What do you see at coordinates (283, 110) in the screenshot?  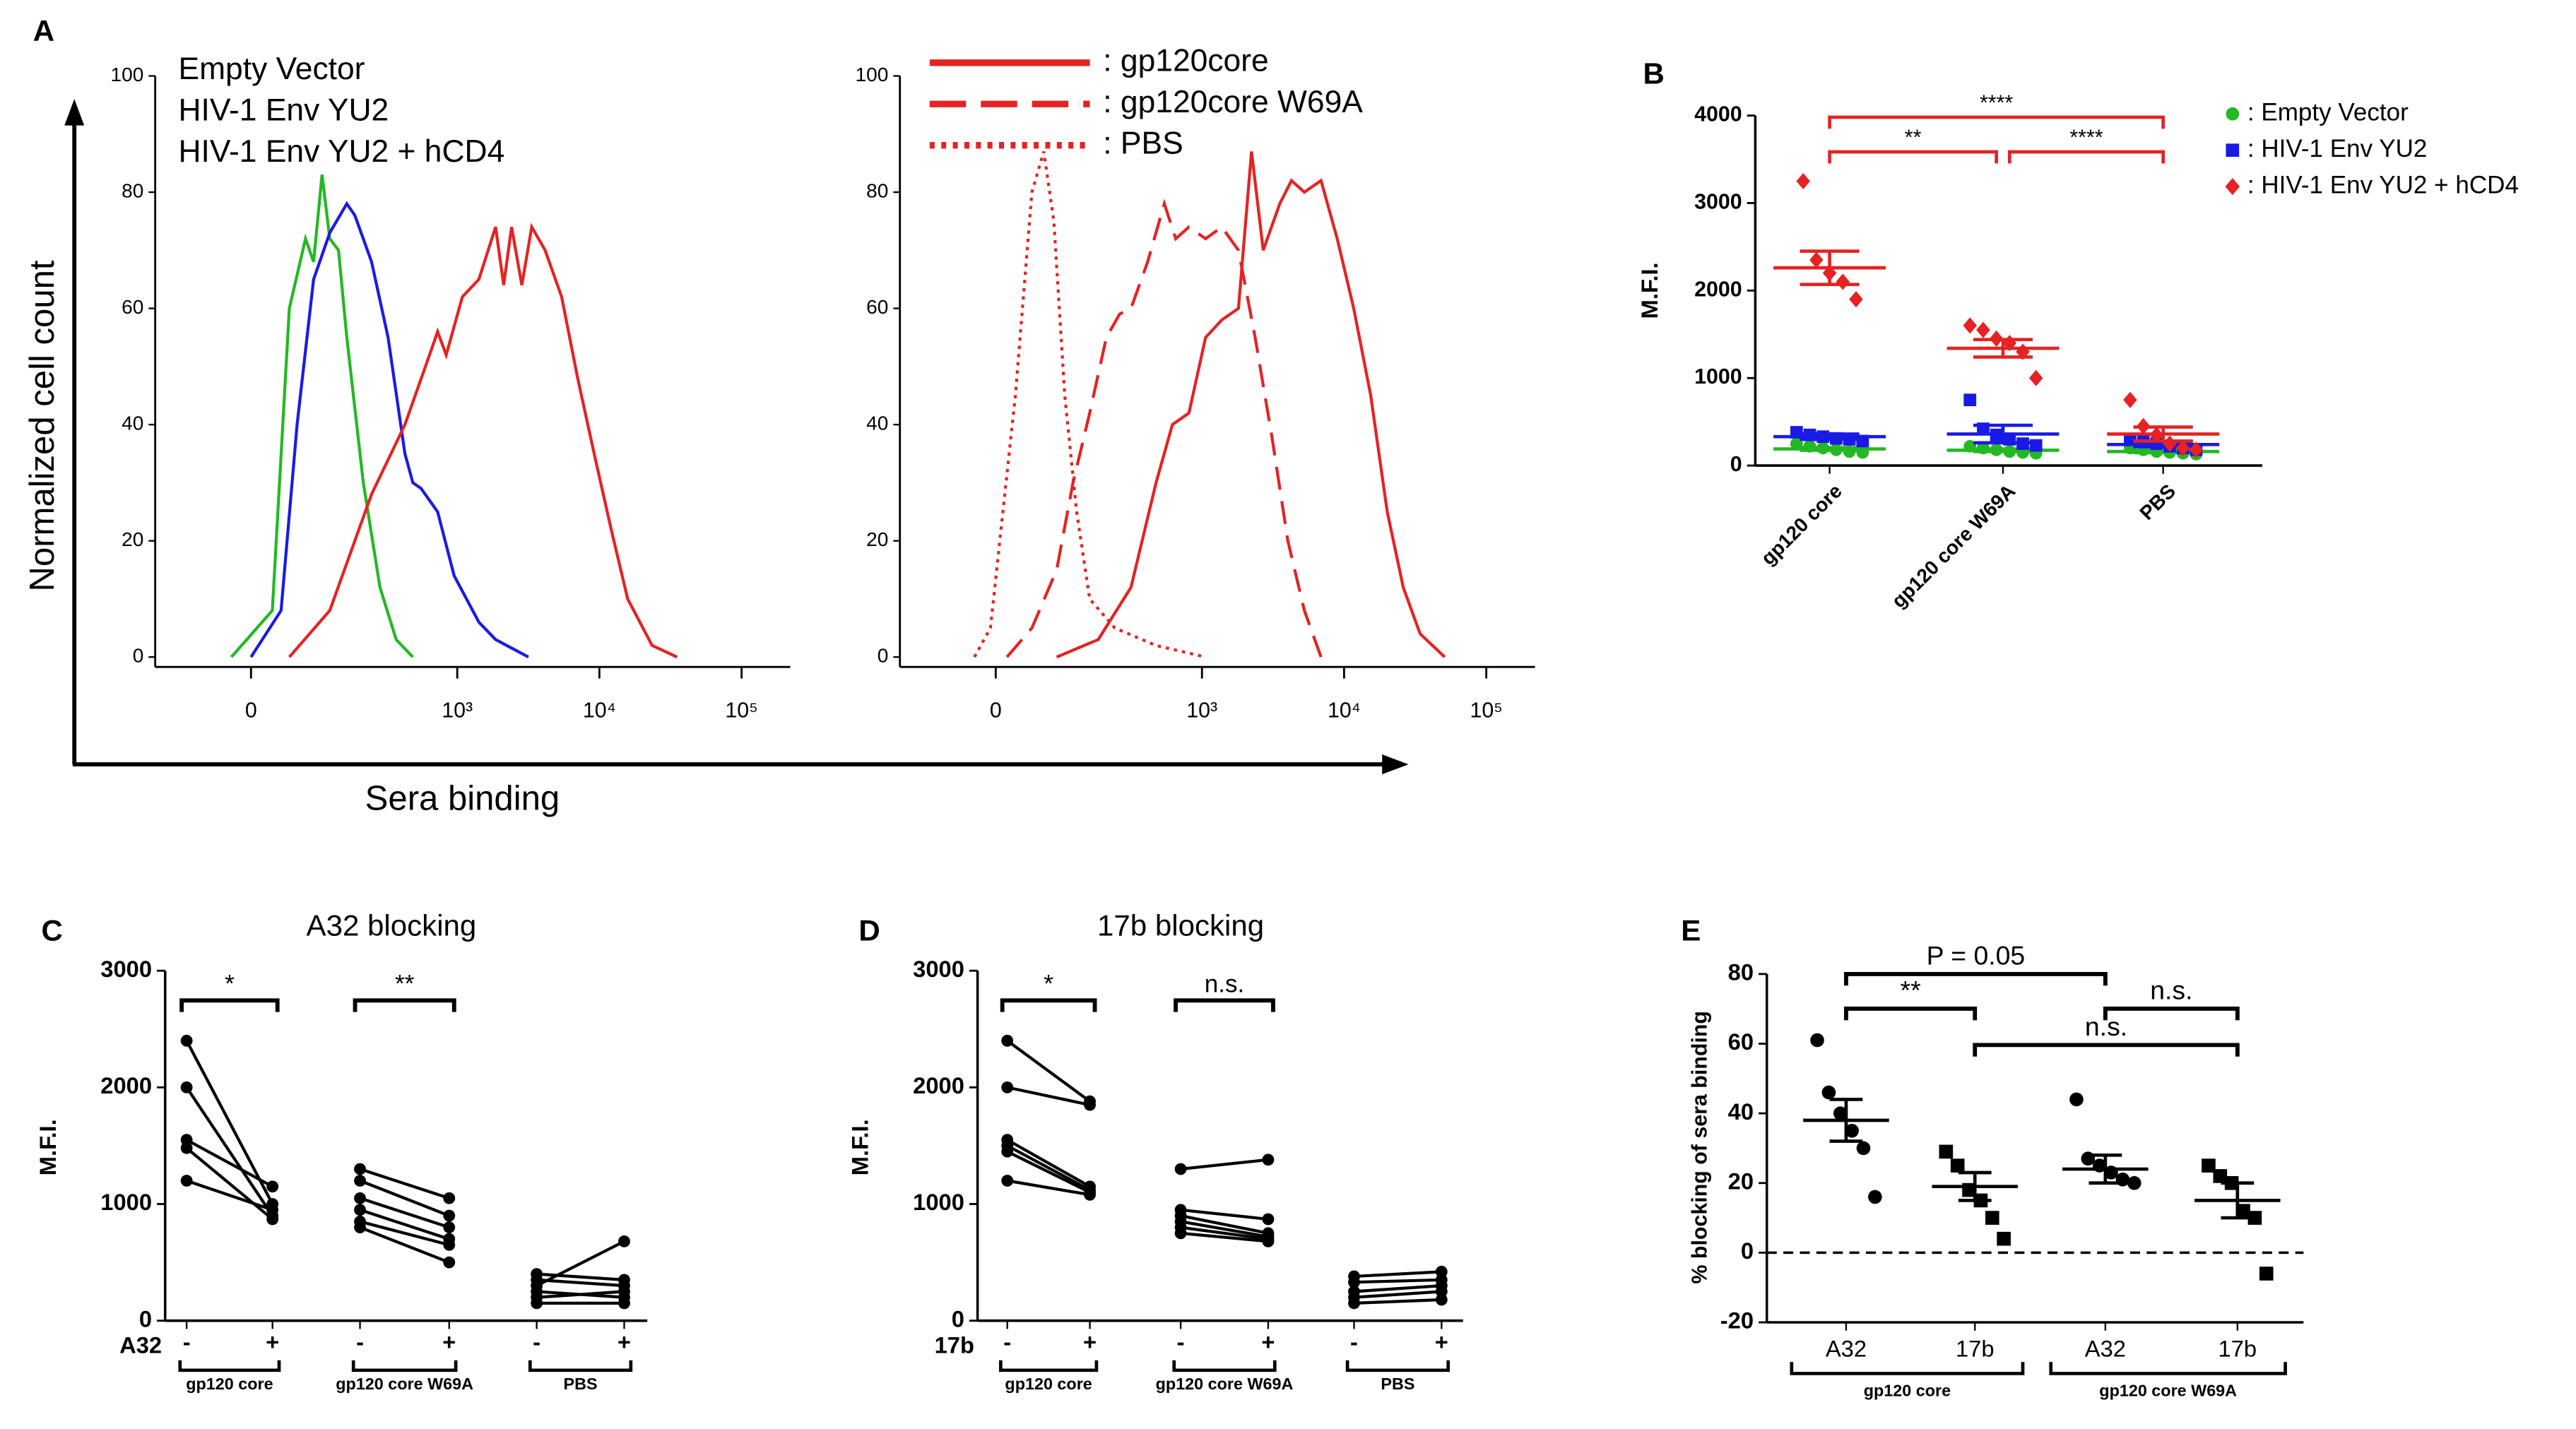 I see `legend-label: HIV-1 Env YU2` at bounding box center [283, 110].